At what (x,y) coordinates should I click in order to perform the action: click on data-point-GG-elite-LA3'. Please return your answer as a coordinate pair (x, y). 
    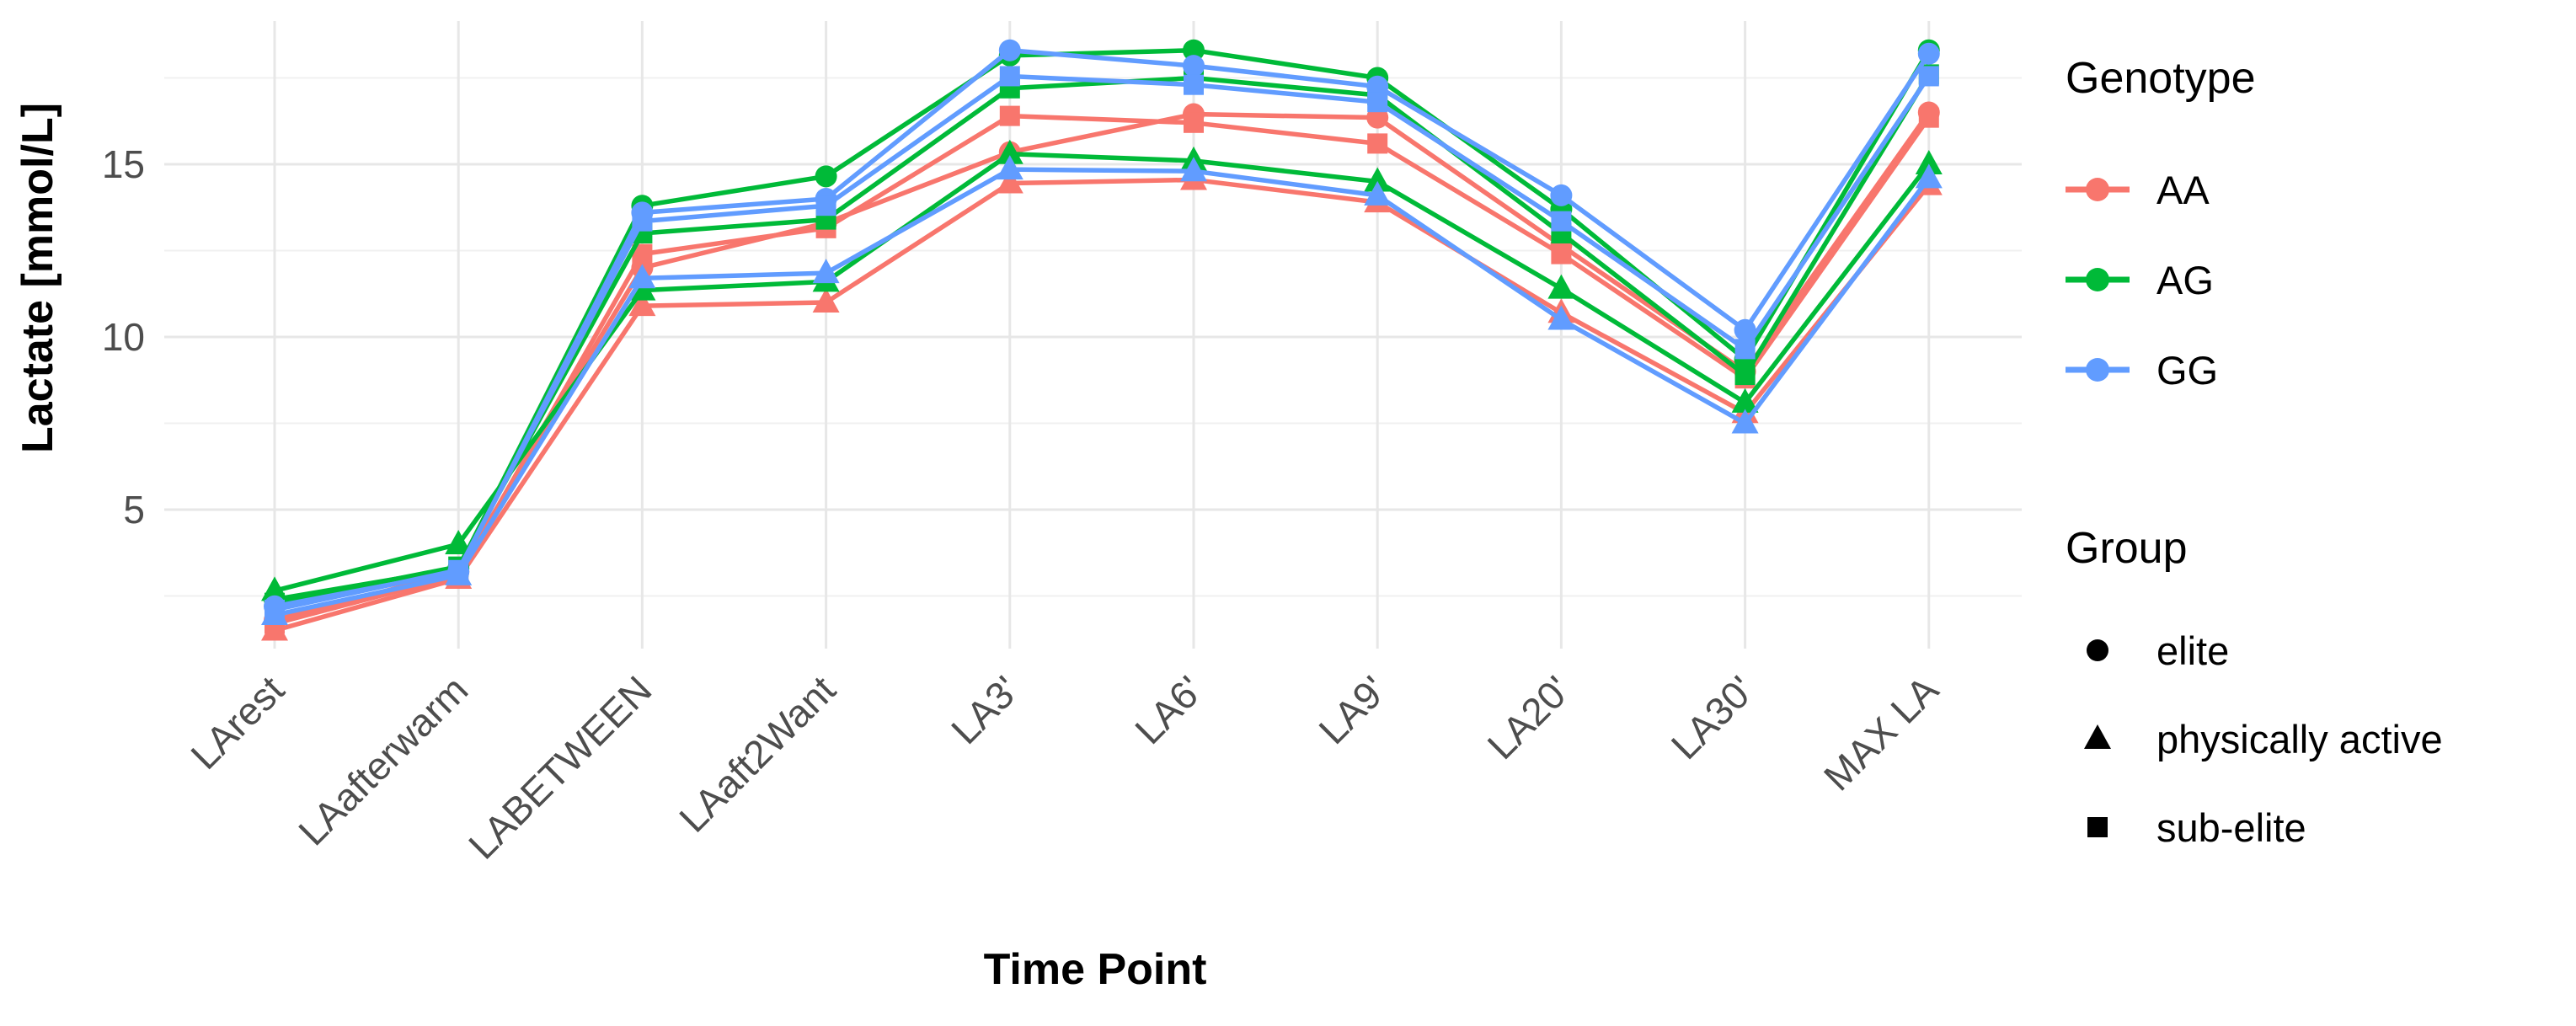
    Looking at the image, I should click on (1009, 50).